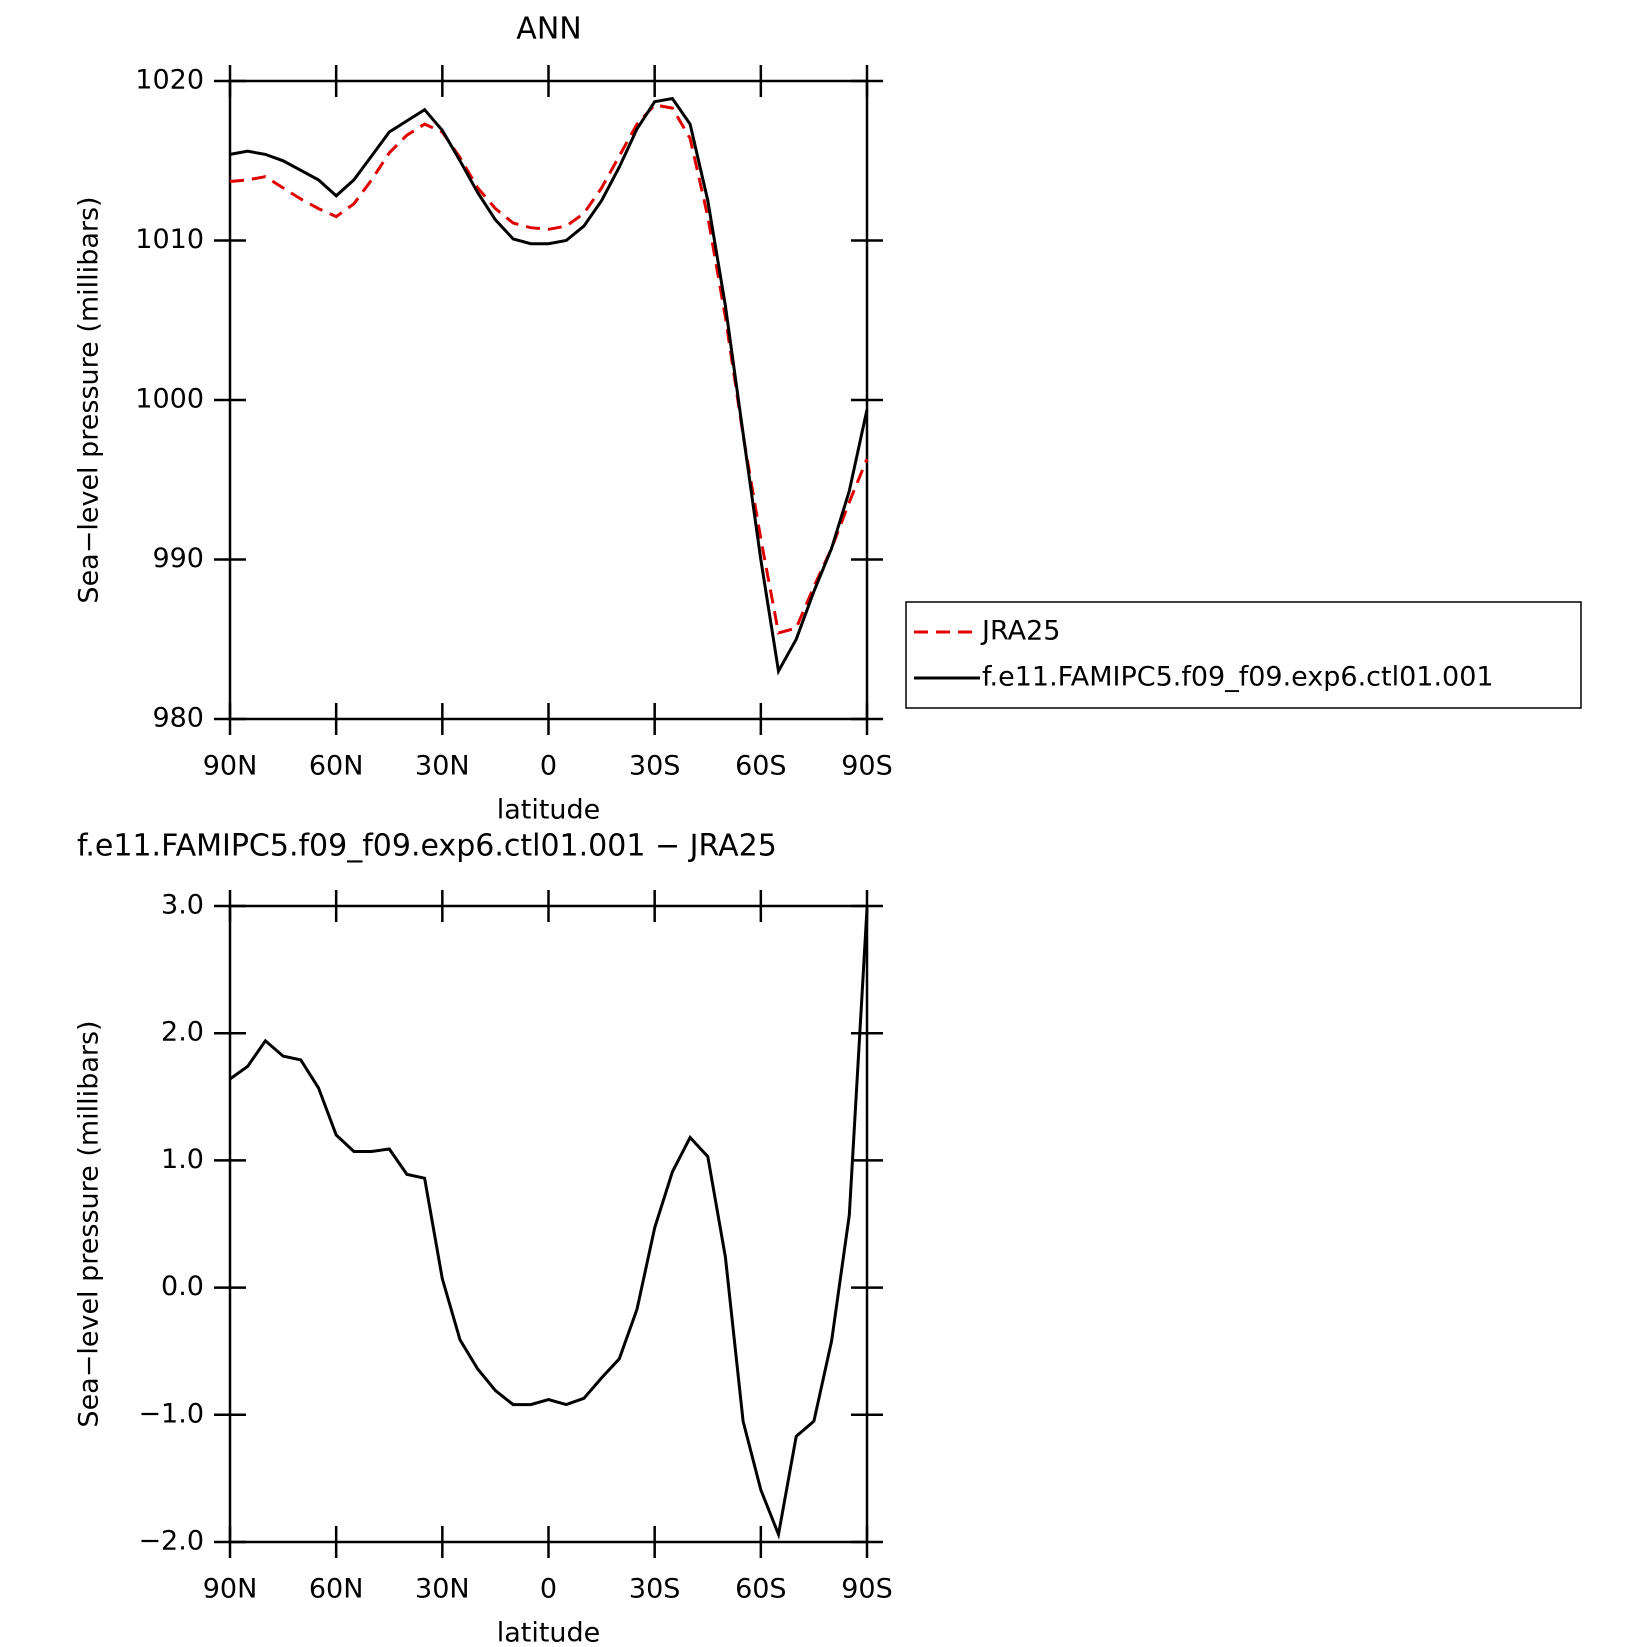 Image resolution: width=1647 pixels, height=1647 pixels. Describe the element at coordinates (548, 29) in the screenshot. I see `chart-title: ANN` at that location.